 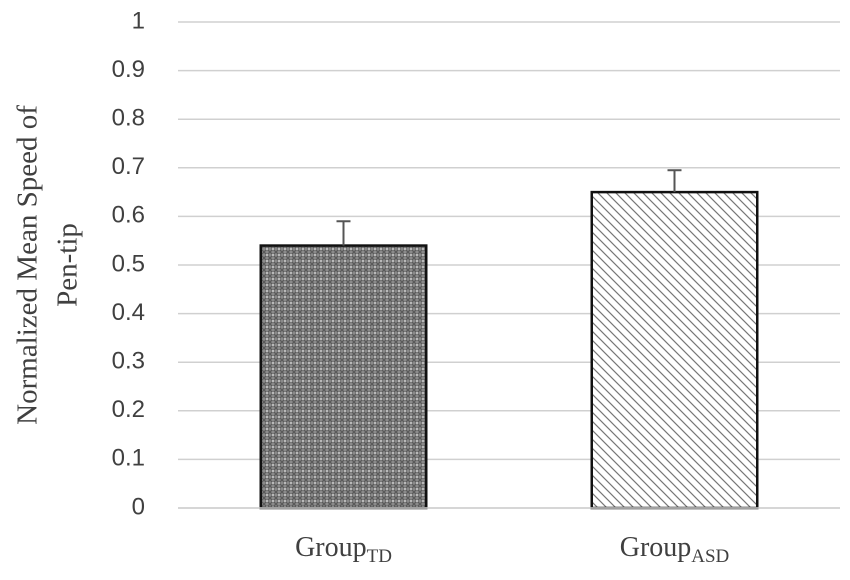 I want to click on y-tick-label: 0.3, so click(x=128, y=361).